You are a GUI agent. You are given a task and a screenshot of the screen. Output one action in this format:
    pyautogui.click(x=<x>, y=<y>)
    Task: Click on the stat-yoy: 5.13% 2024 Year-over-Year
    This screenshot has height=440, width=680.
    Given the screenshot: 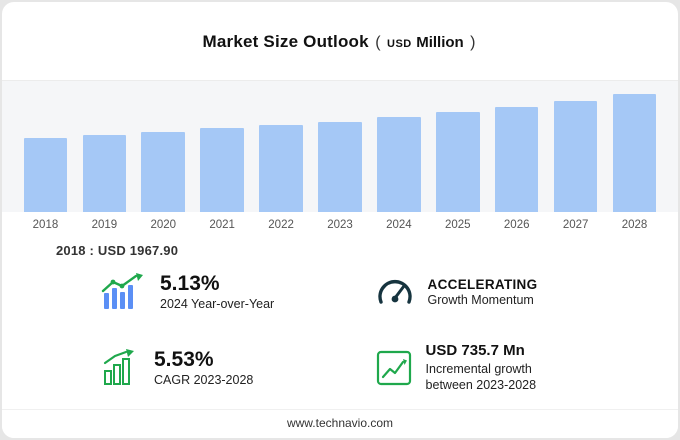 What is the action you would take?
    pyautogui.click(x=238, y=292)
    